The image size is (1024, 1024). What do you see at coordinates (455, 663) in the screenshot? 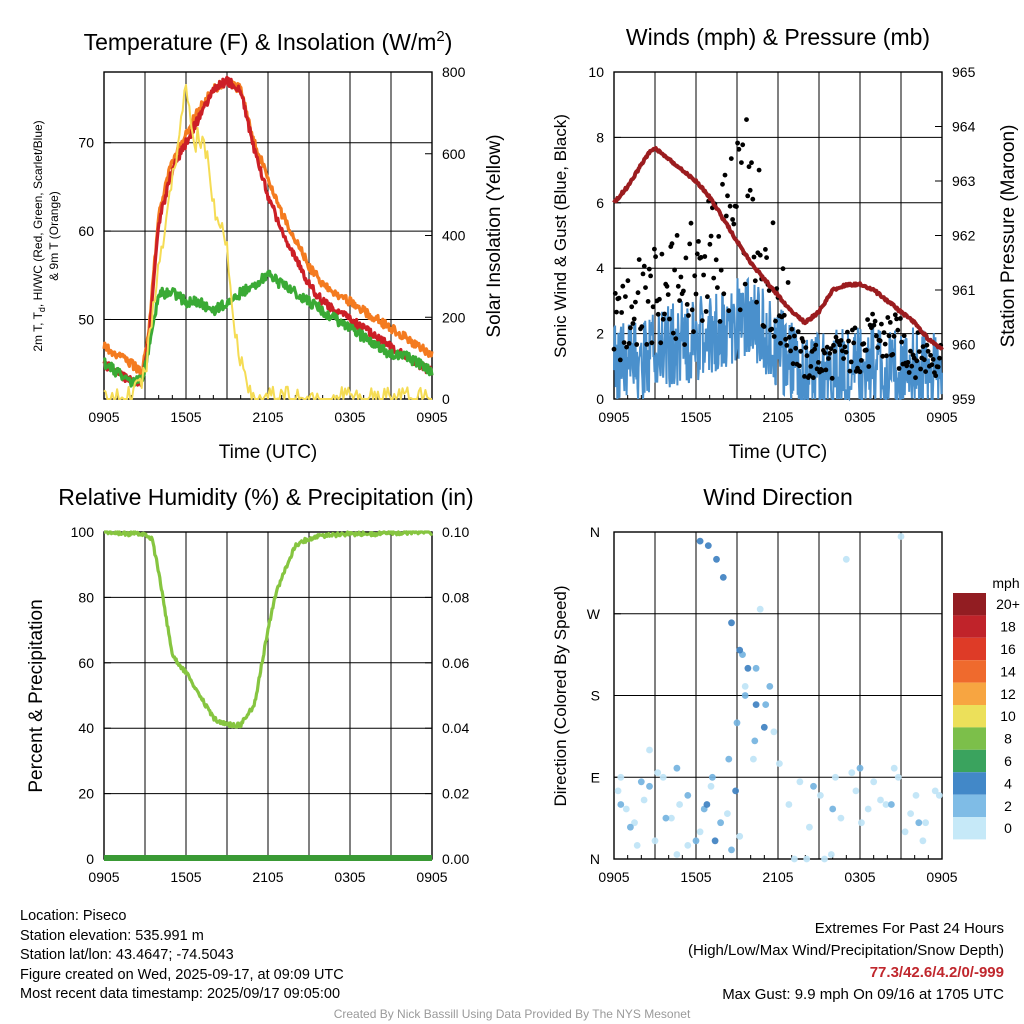
I see `rh-y2tick-label: 0.06` at bounding box center [455, 663].